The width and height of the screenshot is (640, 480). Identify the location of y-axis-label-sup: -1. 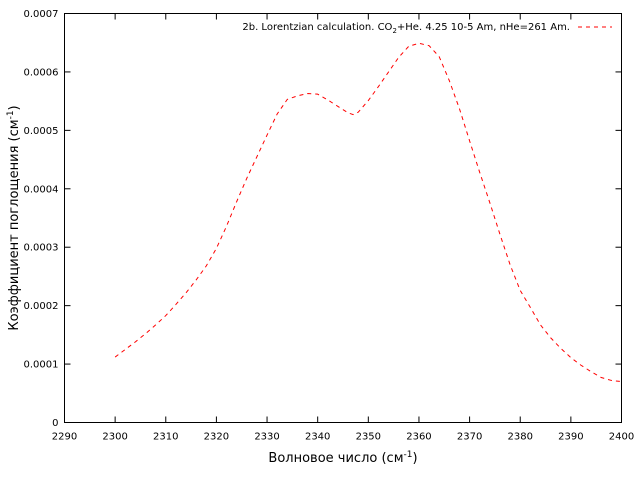
(11, 114).